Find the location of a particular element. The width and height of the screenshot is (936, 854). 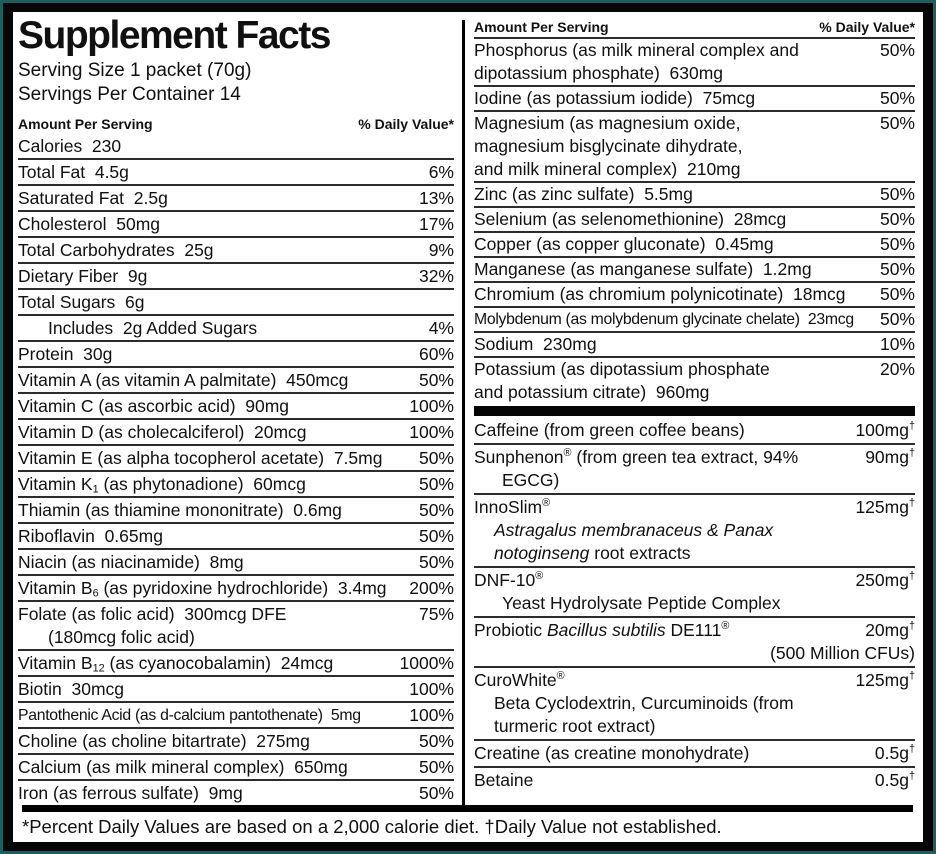

row-label: Vitamin C (as ascorbic acid) 90mg is located at coordinates (210, 406).